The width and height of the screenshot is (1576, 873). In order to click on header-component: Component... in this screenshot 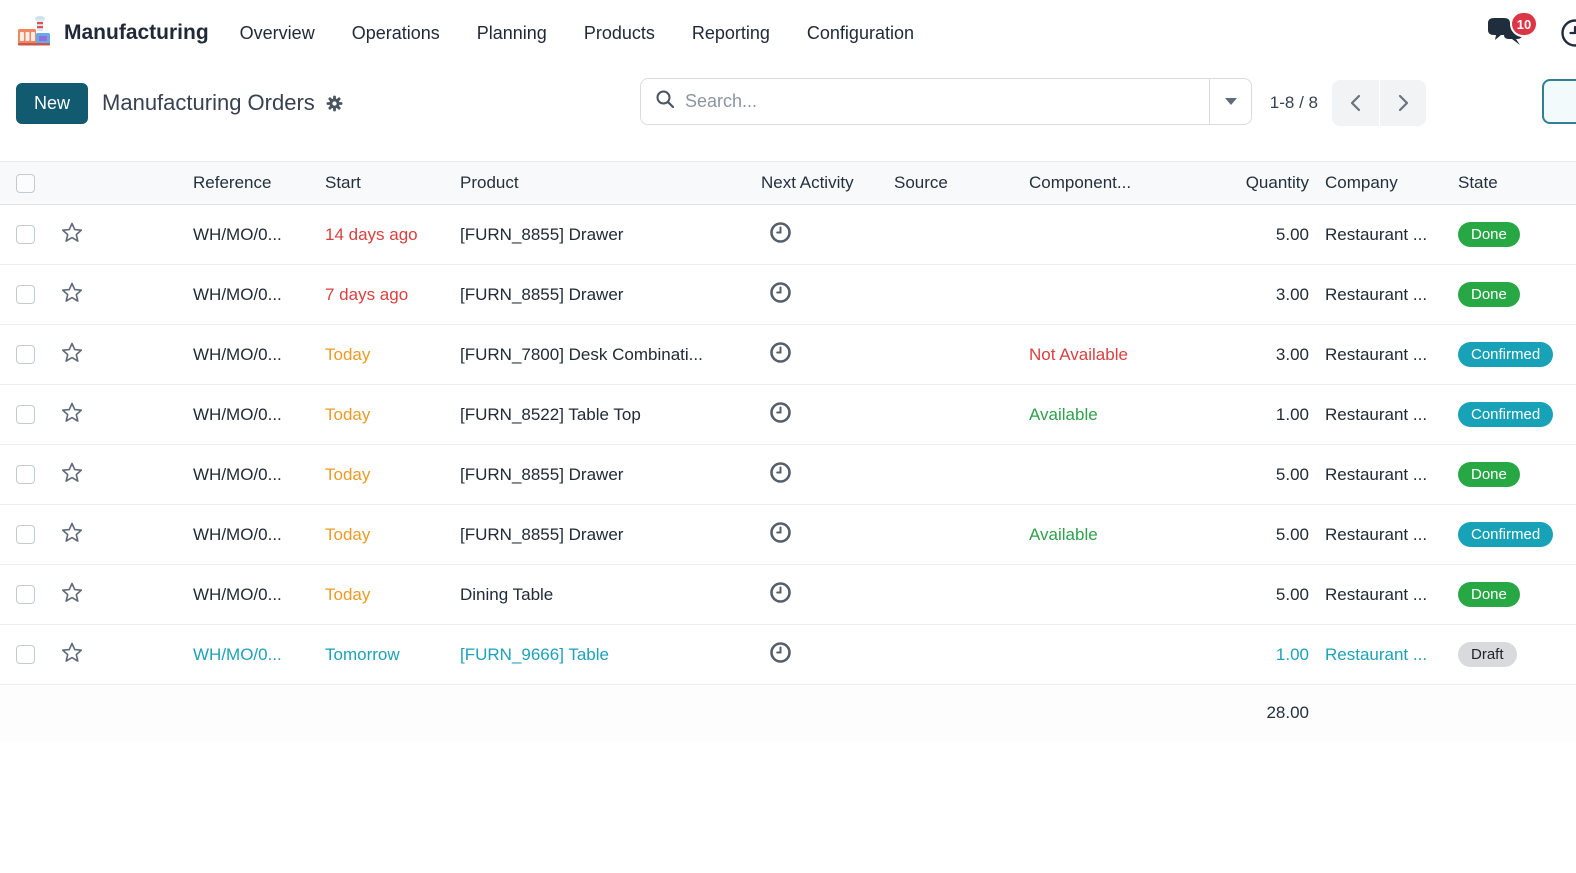, I will do `click(1093, 183)`.